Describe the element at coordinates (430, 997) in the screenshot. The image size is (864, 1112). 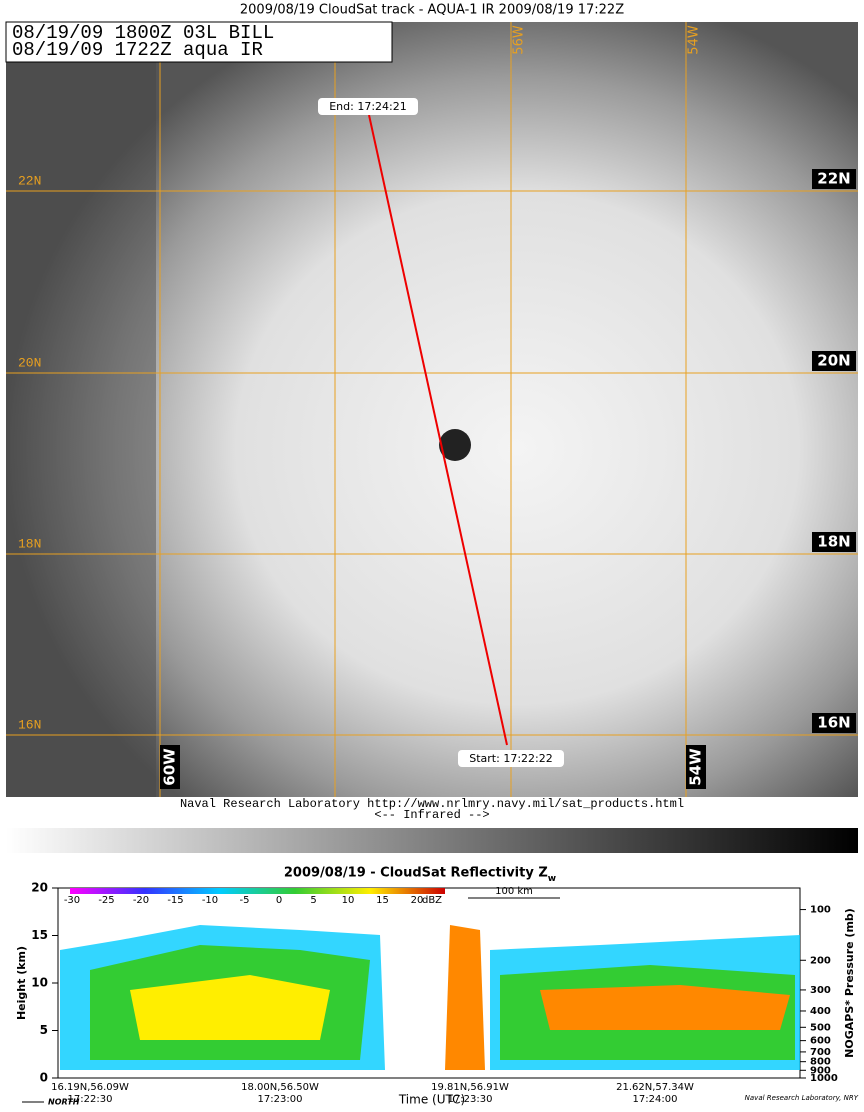
I see `echoes` at that location.